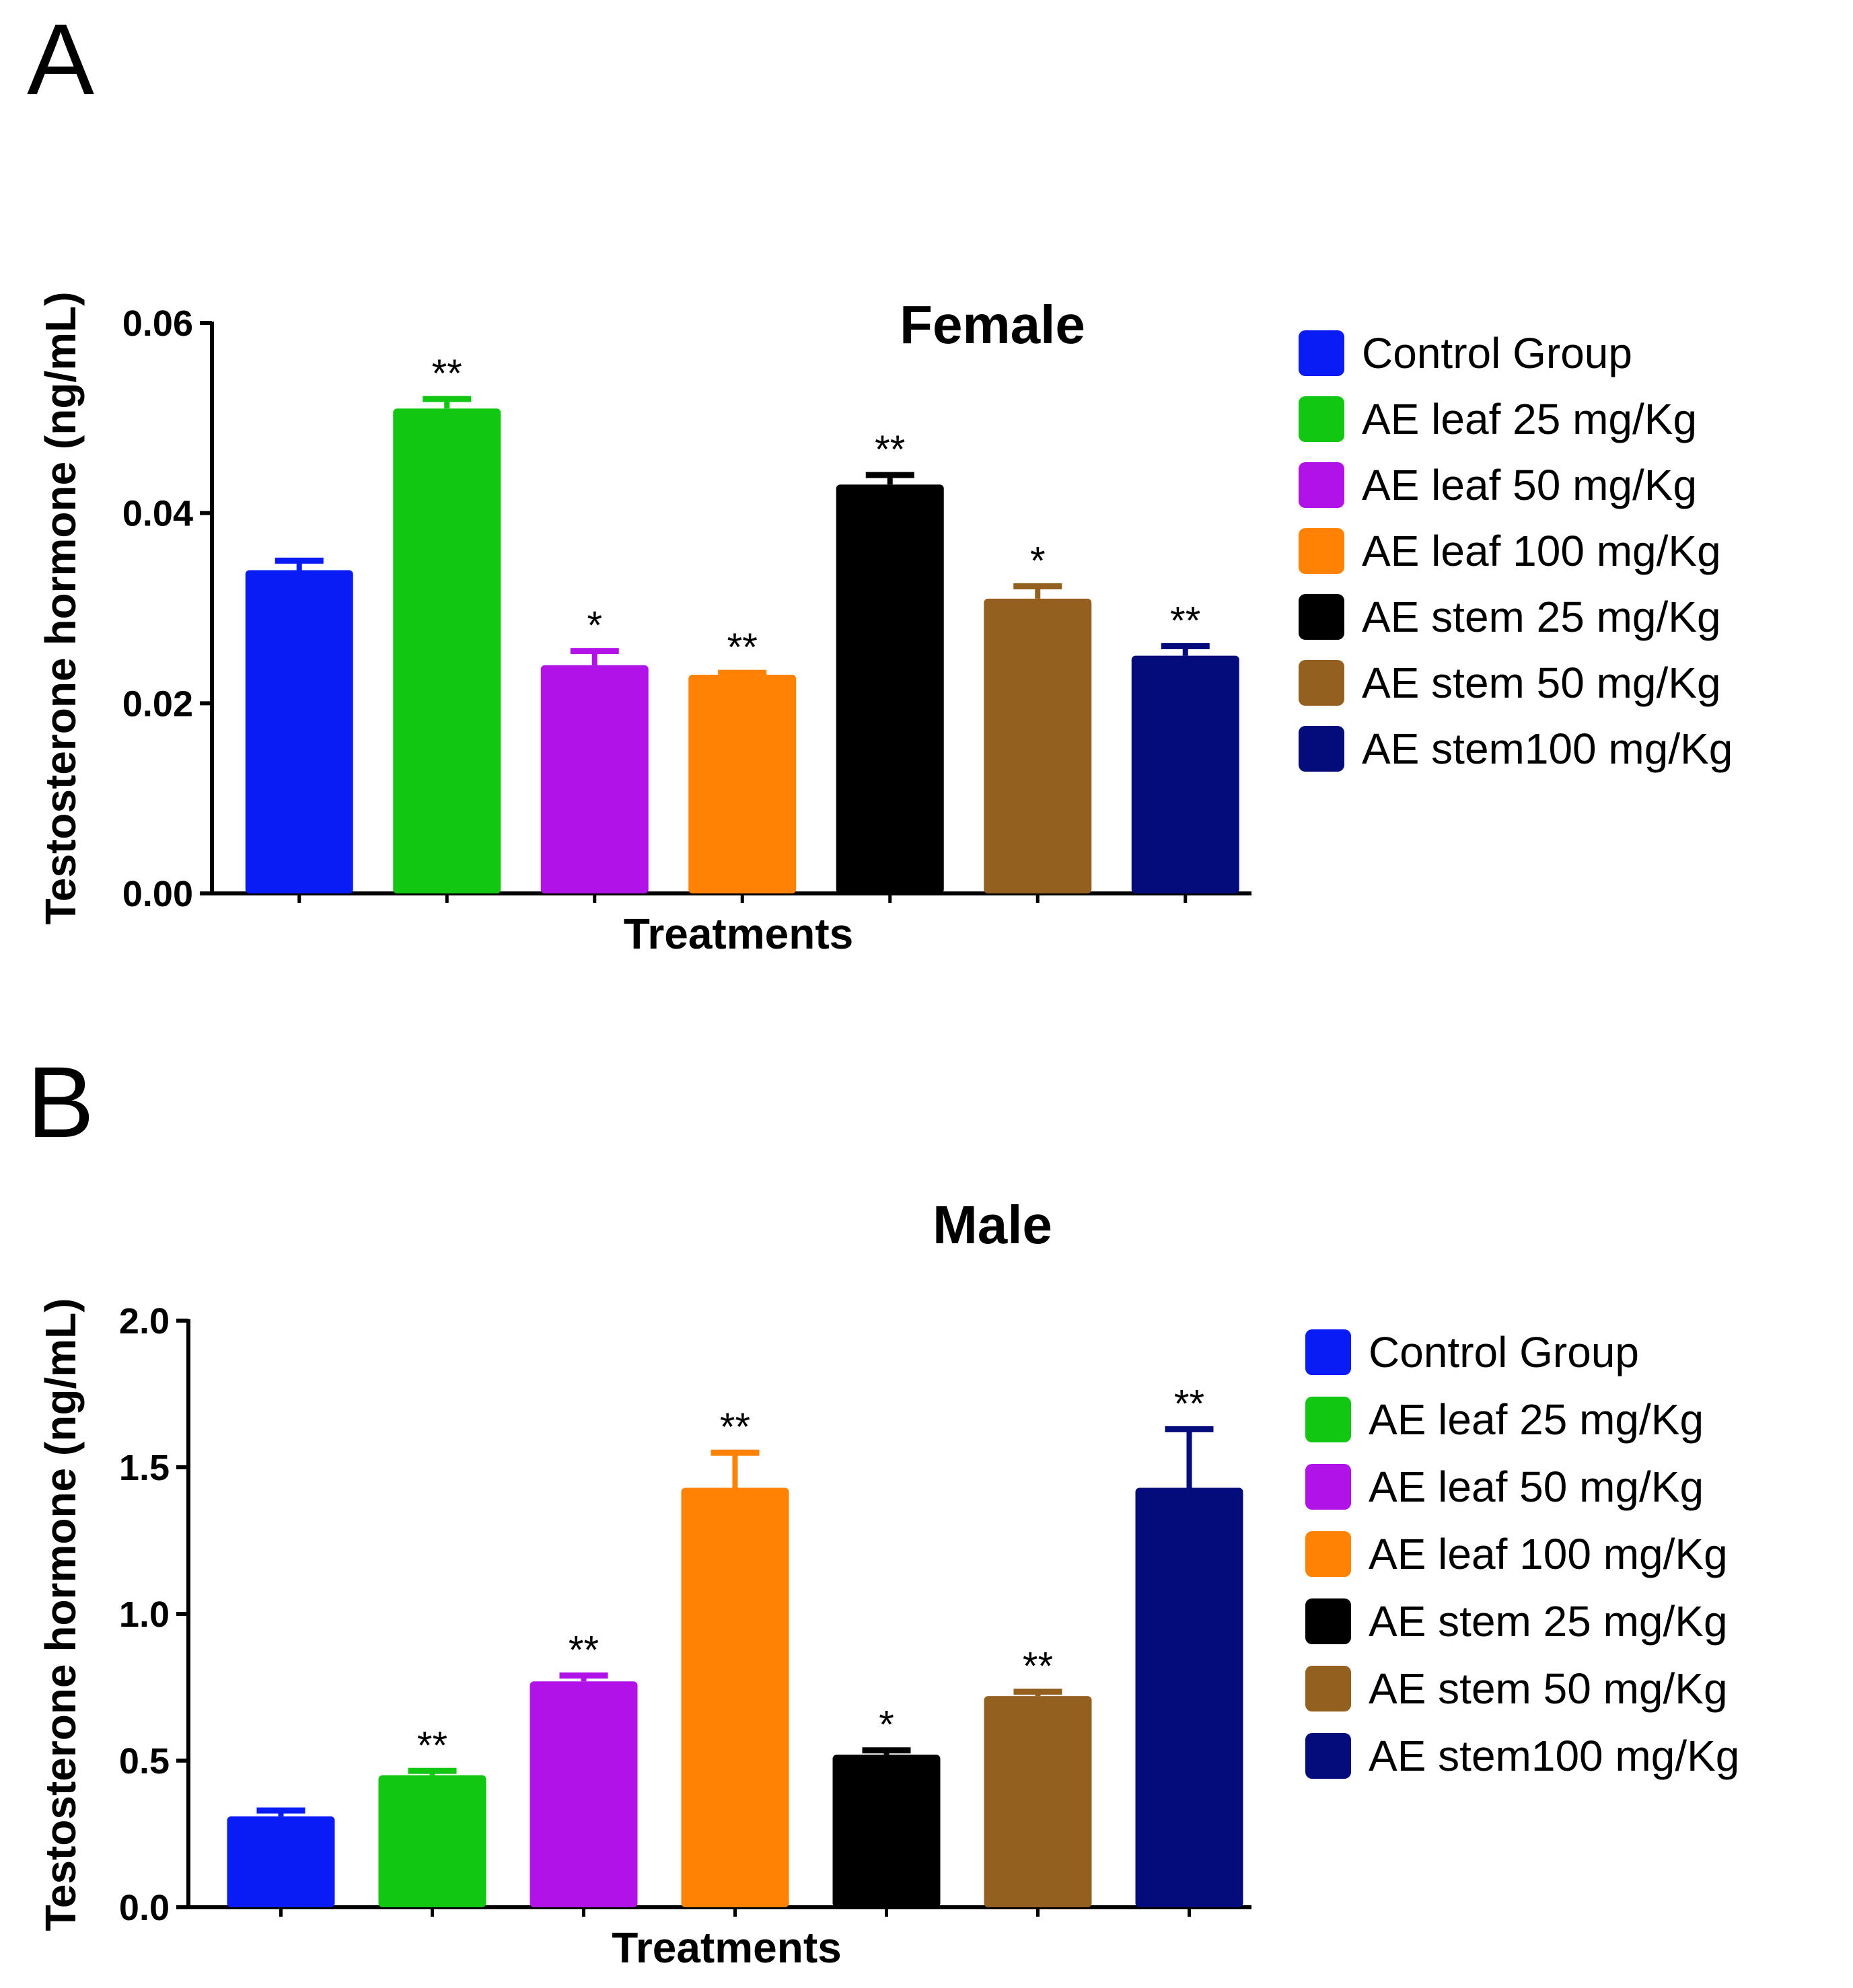  I want to click on y-tick-label: 0.00, so click(157, 894).